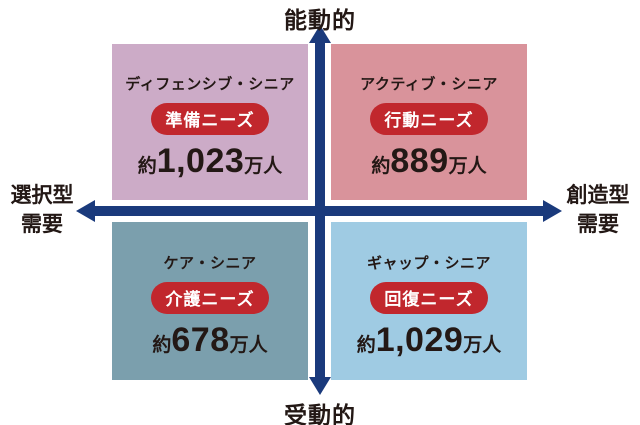  I want to click on population-value: 約 678 万人, so click(209, 340).